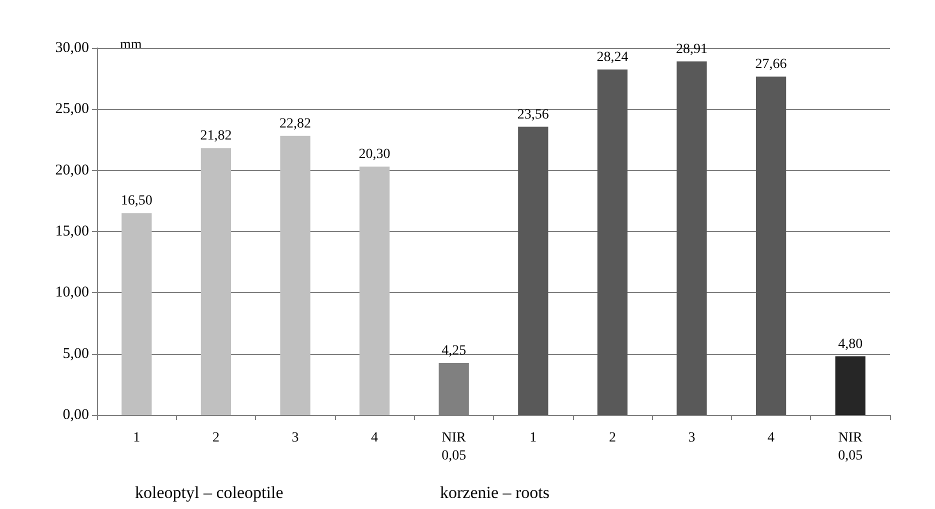 The width and height of the screenshot is (935, 509). What do you see at coordinates (209, 492) in the screenshot?
I see `text: koleoptyl – coleoptile` at bounding box center [209, 492].